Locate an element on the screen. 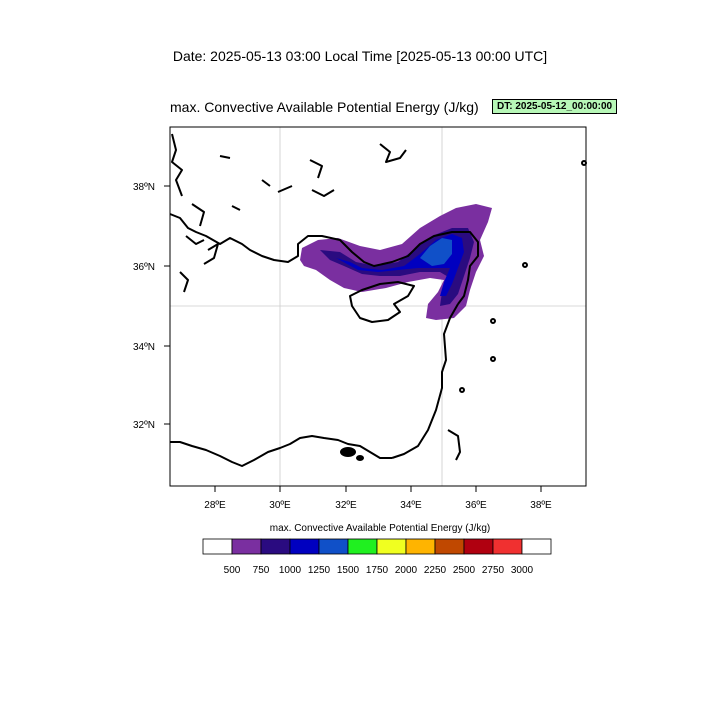  colorbar-label: 1750 is located at coordinates (377, 570).